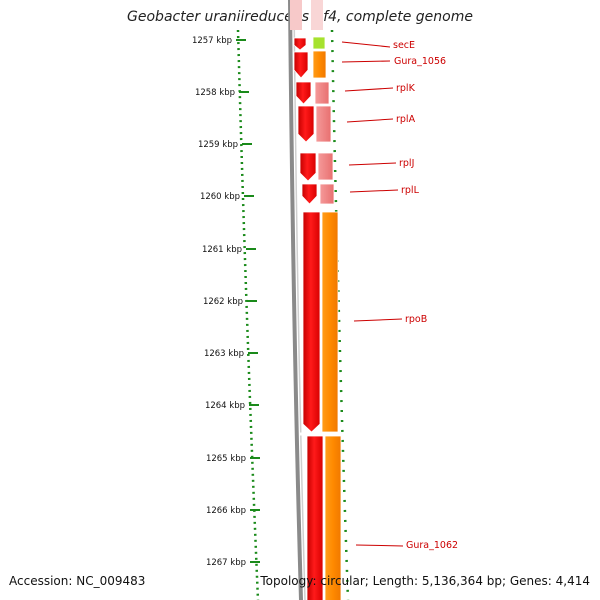  Describe the element at coordinates (223, 302) in the screenshot. I see `axis-tick-label: 1262 kbp` at that location.